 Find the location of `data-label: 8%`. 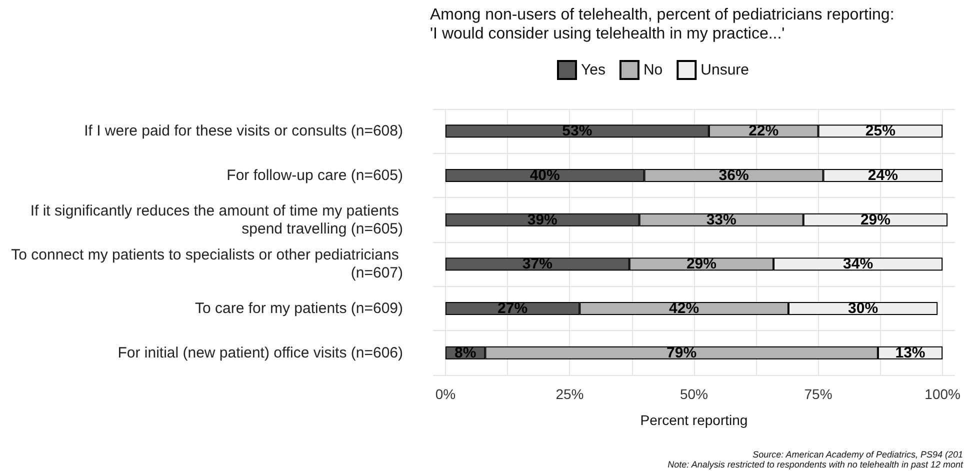

data-label: 8% is located at coordinates (465, 353).